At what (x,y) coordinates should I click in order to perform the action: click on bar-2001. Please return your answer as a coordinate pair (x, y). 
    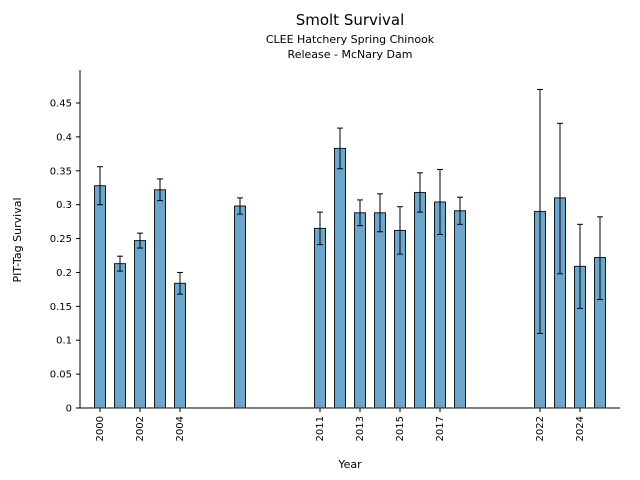
    Looking at the image, I should click on (120, 336).